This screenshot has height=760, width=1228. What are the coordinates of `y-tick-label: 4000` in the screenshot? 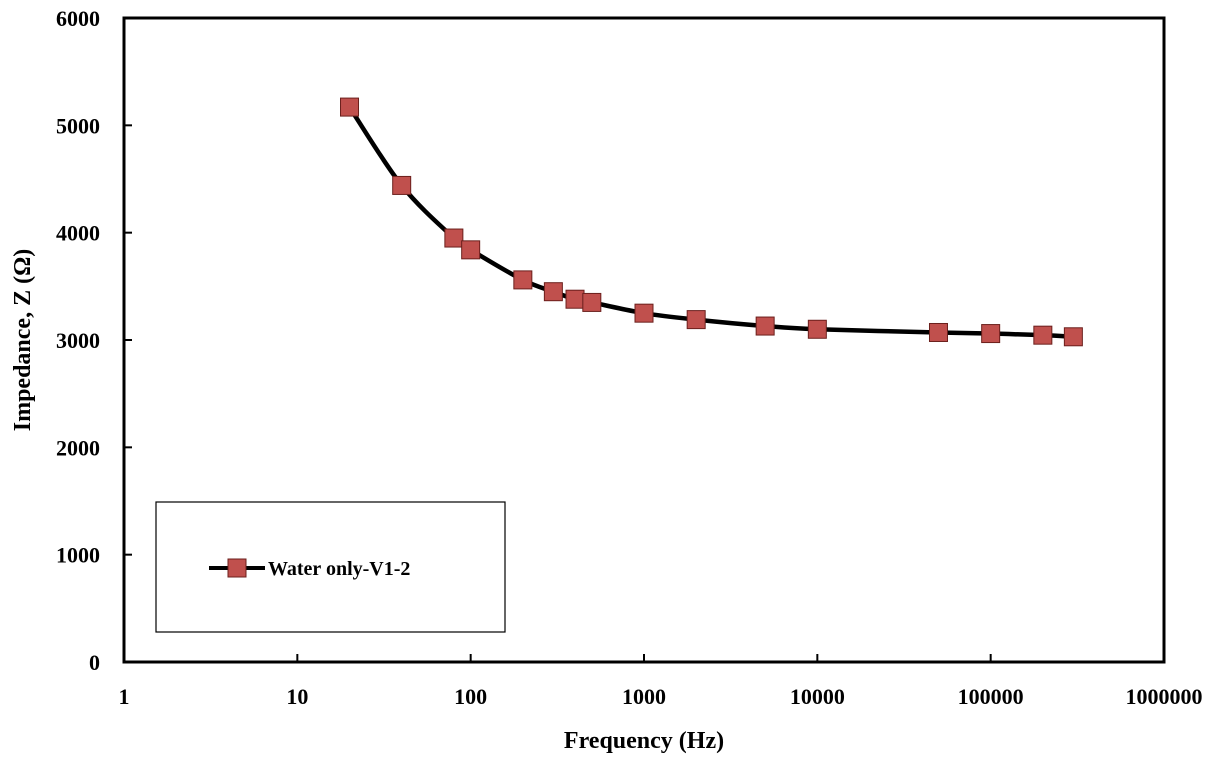 It's located at (78, 233).